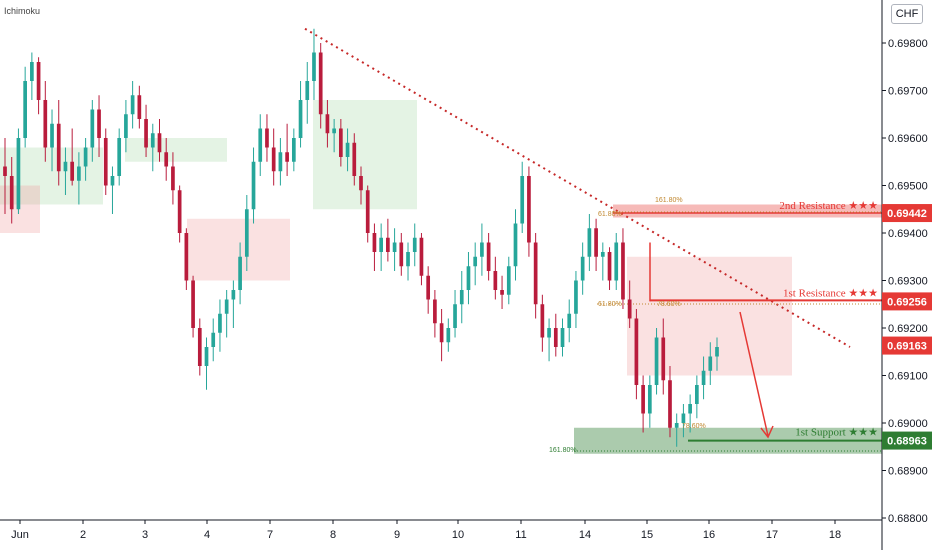 The width and height of the screenshot is (932, 550). Describe the element at coordinates (908, 519) in the screenshot. I see `y-tick-label-10: 0.68800` at that location.